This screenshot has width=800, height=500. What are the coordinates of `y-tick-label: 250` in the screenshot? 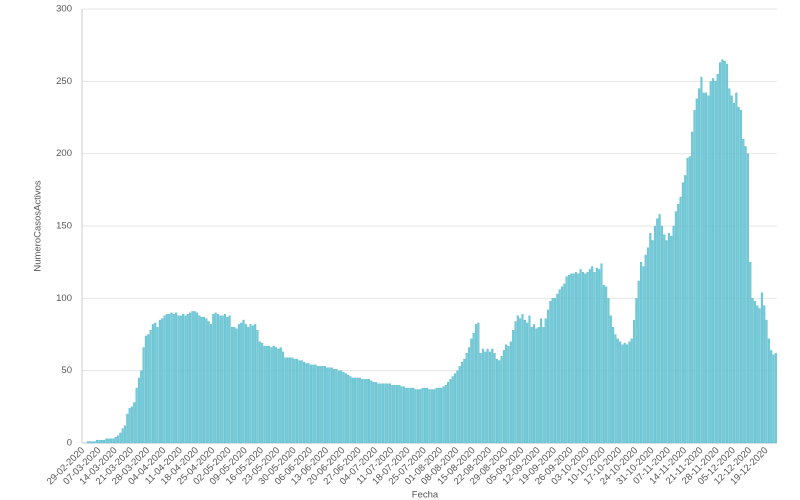 It's located at (64, 81).